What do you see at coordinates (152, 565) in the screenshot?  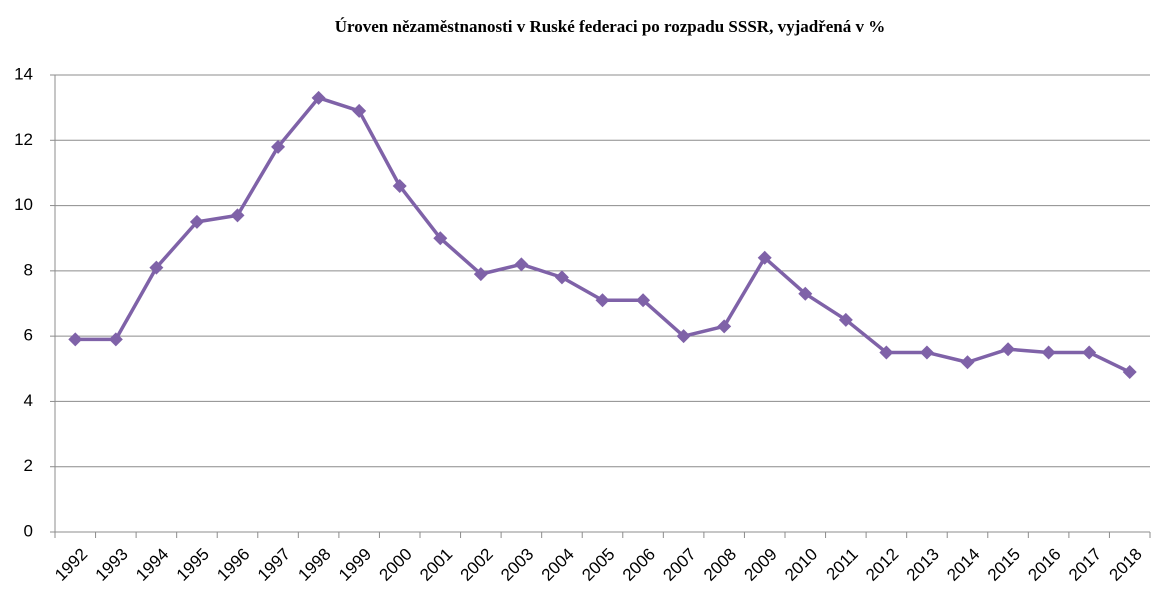 I see `x-tick-label: 1994` at bounding box center [152, 565].